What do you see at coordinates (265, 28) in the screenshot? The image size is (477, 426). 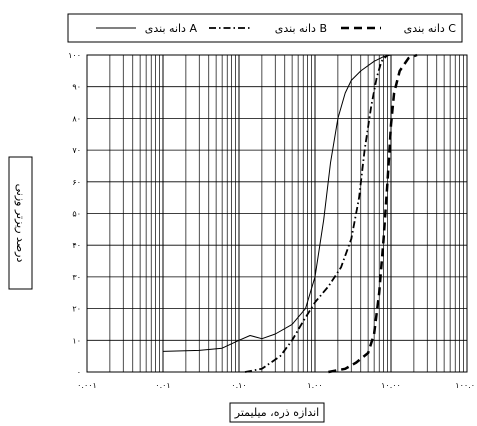 I see `legend: دانه بندی C دانه بندی B دانه بندی A` at bounding box center [265, 28].